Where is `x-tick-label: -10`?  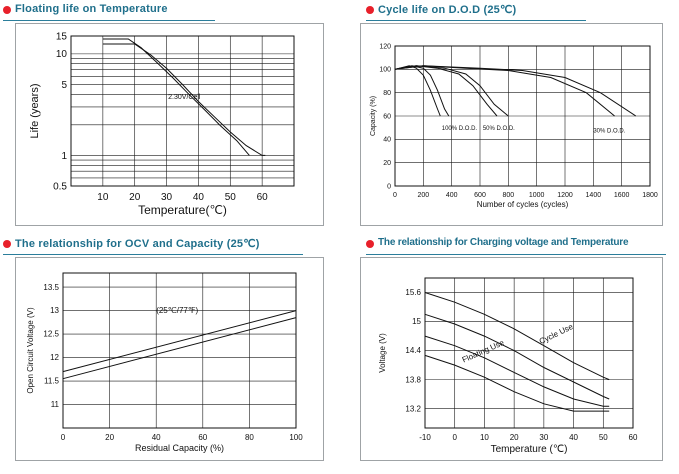 x-tick-label: -10 is located at coordinates (425, 437).